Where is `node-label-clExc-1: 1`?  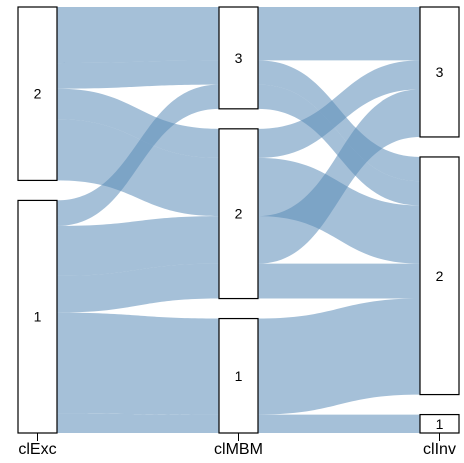
node-label-clExc-1: 1 is located at coordinates (38, 317).